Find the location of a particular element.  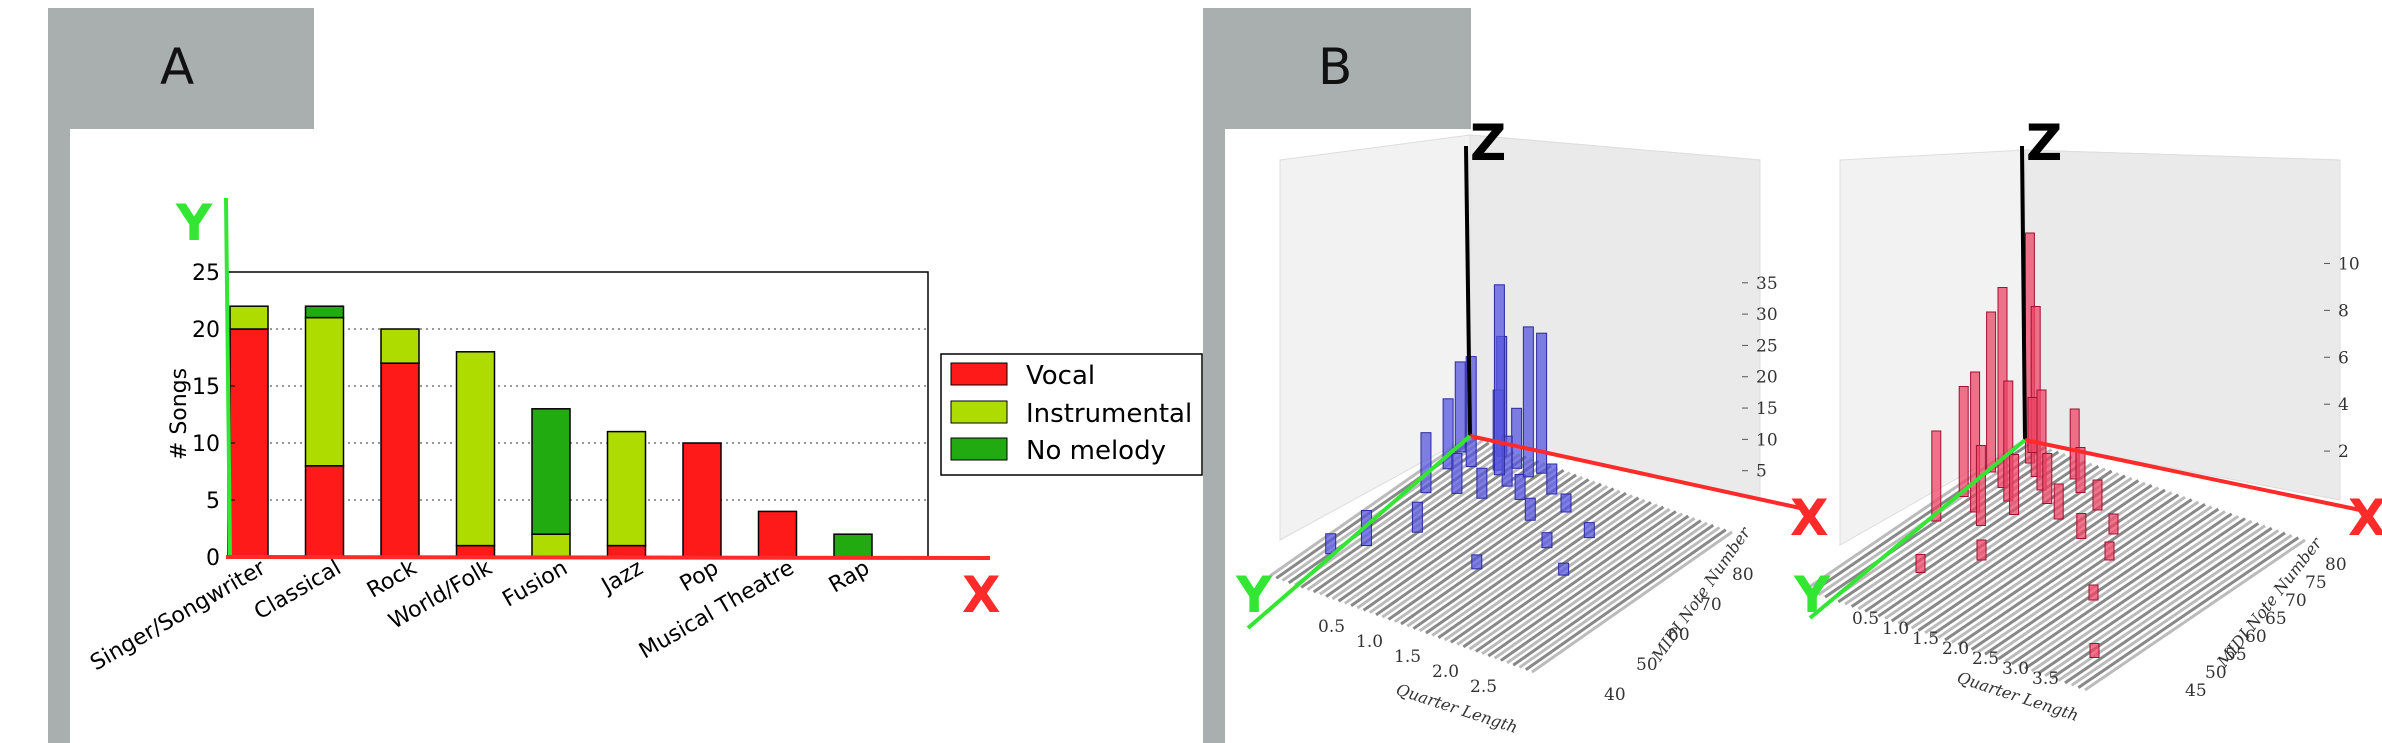

y-axis-label: # Songs is located at coordinates (179, 414).